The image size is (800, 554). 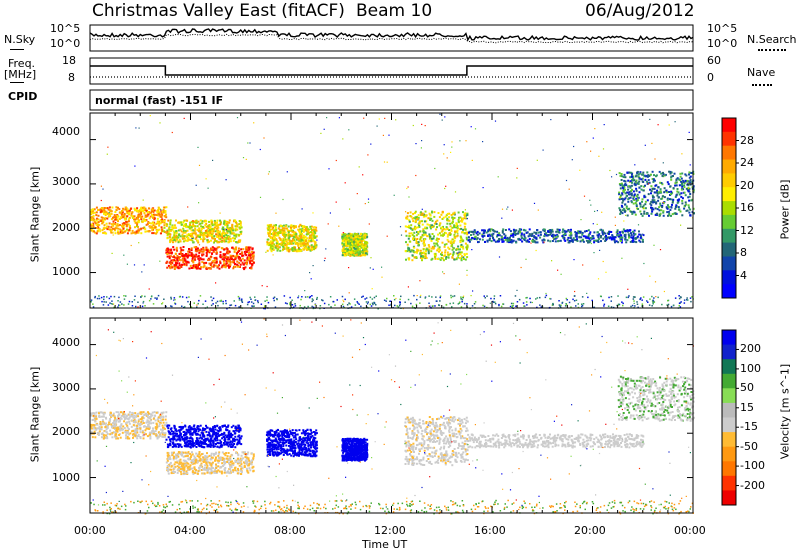 What do you see at coordinates (394, 11) in the screenshot?
I see `beam-label: Beam 10` at bounding box center [394, 11].